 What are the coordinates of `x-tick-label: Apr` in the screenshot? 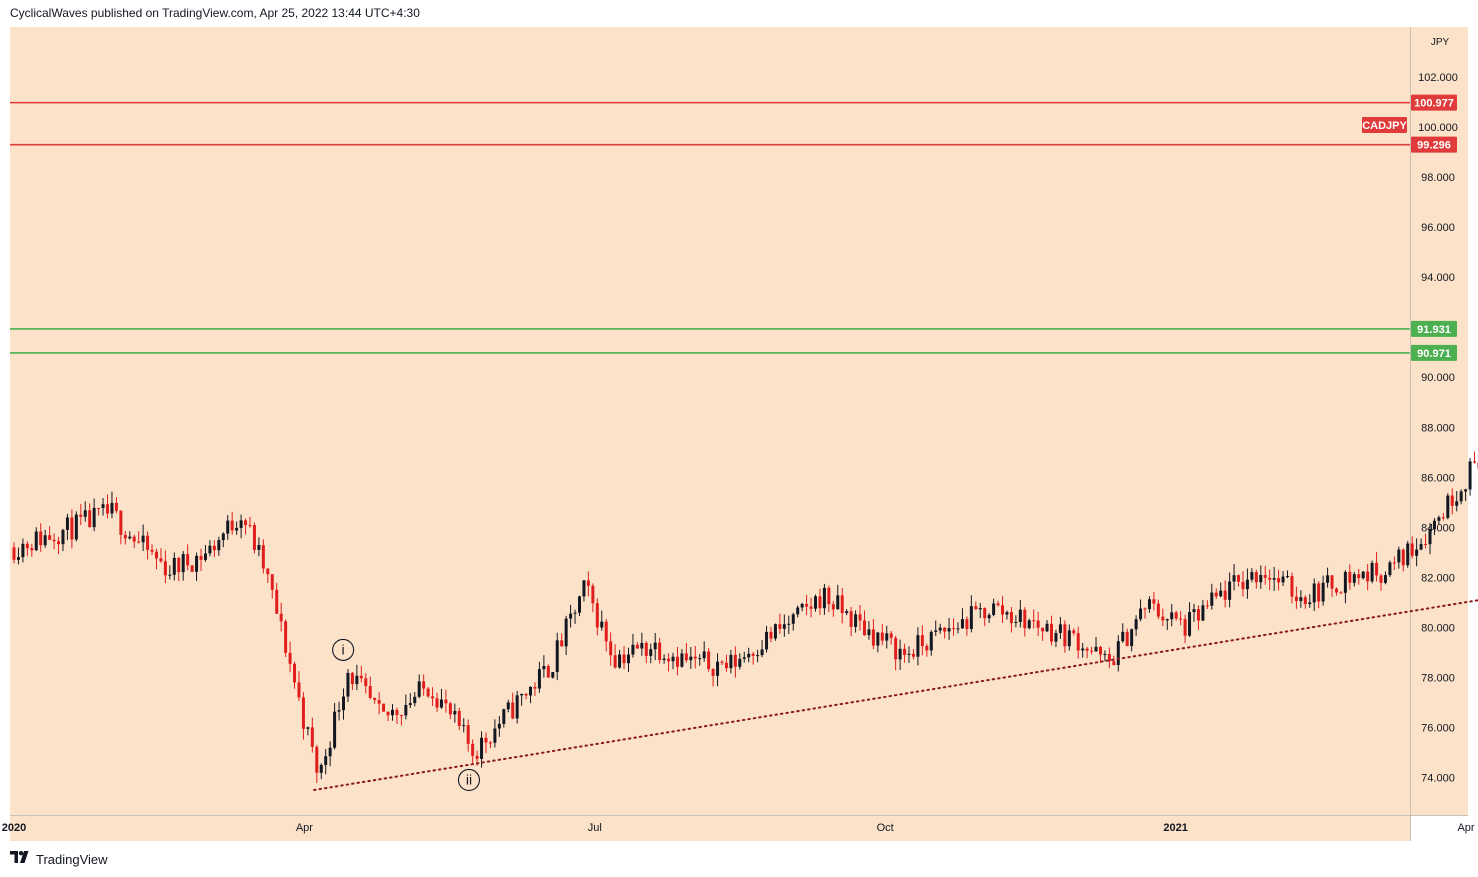 It's located at (1465, 828).